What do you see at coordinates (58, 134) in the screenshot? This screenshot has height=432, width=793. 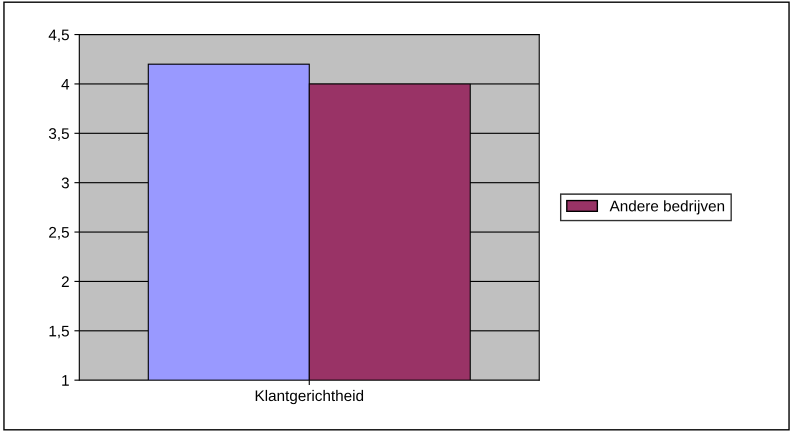 I see `y-tick-label: 3,5` at bounding box center [58, 134].